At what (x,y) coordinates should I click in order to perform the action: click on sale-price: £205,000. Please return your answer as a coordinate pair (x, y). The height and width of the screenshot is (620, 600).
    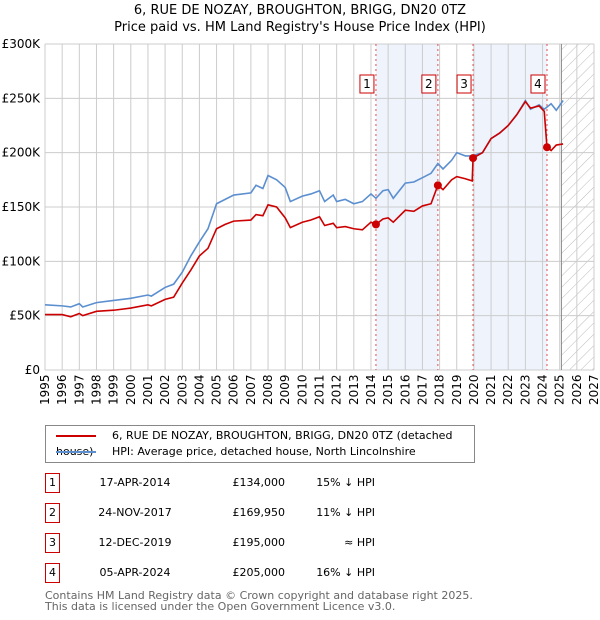
    Looking at the image, I should click on (259, 572).